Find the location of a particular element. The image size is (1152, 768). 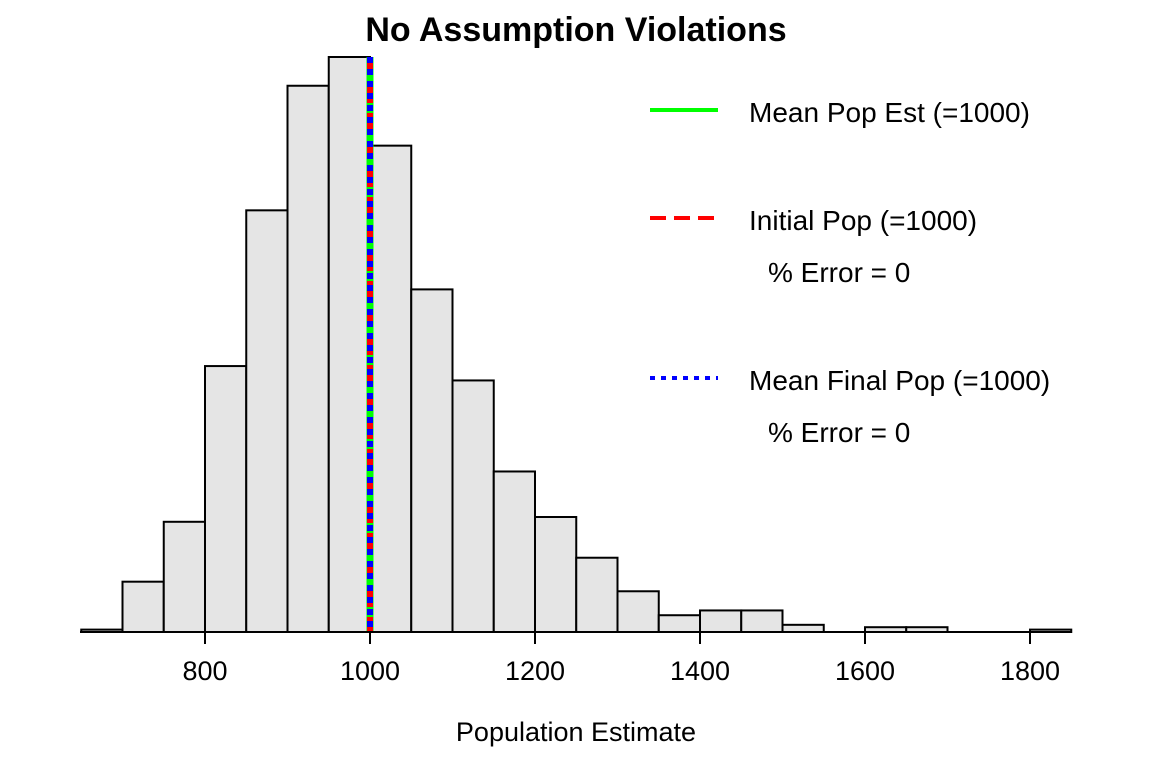

chart-title: No Assumption Violations is located at coordinates (575, 30).